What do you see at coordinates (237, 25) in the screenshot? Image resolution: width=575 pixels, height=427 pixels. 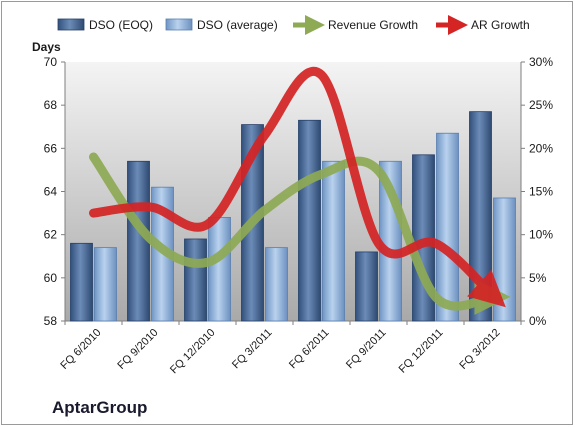 I see `legend-label: DSO (average)` at bounding box center [237, 25].